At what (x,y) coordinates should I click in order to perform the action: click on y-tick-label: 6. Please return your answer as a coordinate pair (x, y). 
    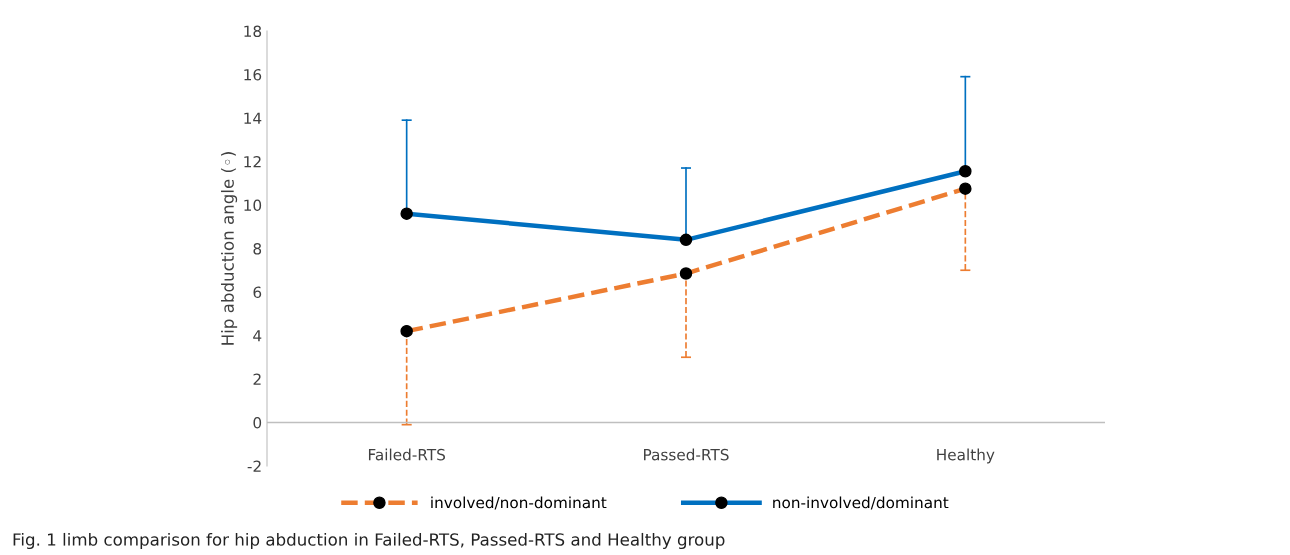
    Looking at the image, I should click on (257, 292).